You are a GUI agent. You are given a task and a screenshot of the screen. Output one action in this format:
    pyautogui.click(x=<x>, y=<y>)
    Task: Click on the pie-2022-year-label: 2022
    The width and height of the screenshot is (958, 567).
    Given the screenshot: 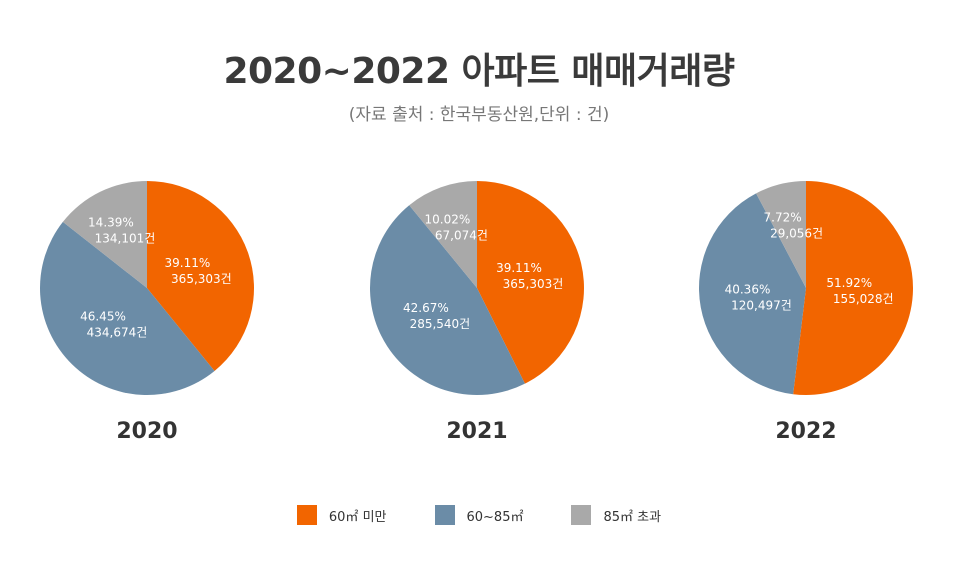 What is the action you would take?
    pyautogui.click(x=805, y=431)
    